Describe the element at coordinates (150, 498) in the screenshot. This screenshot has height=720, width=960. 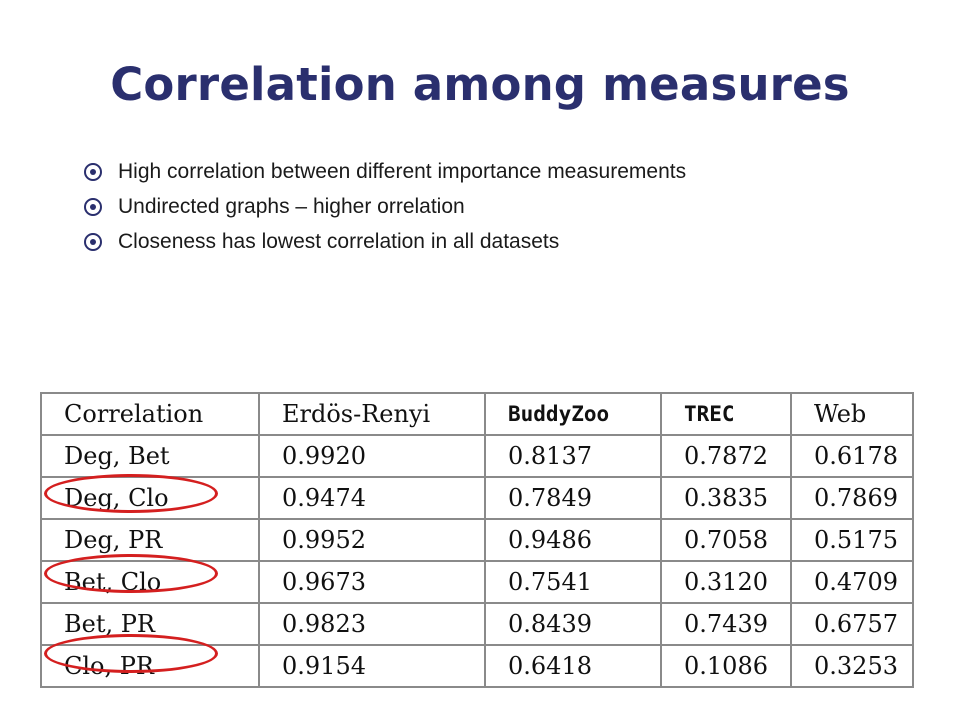
I see `row-label: Deg, Clo` at that location.